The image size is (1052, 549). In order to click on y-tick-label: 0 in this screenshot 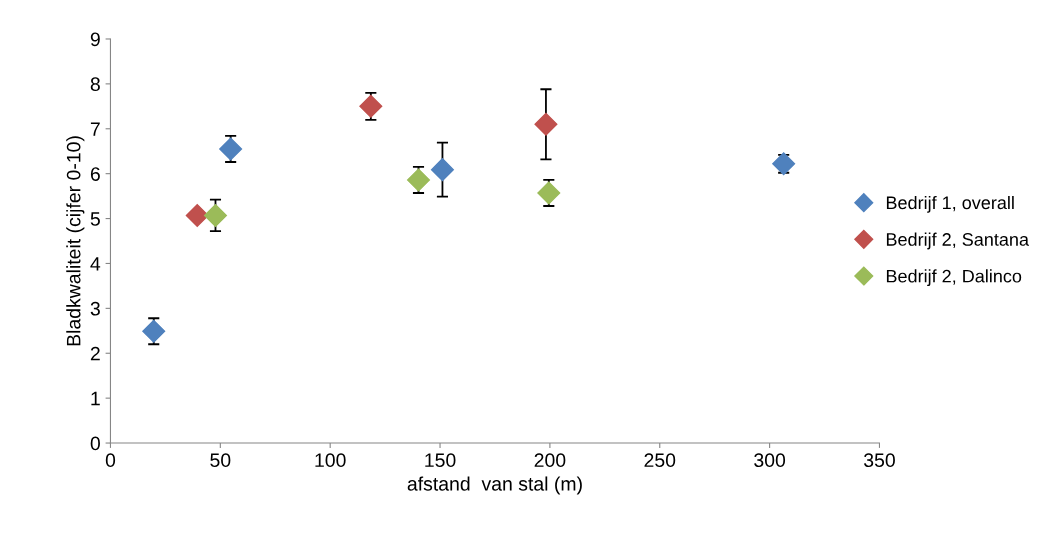, I will do `click(95, 443)`.